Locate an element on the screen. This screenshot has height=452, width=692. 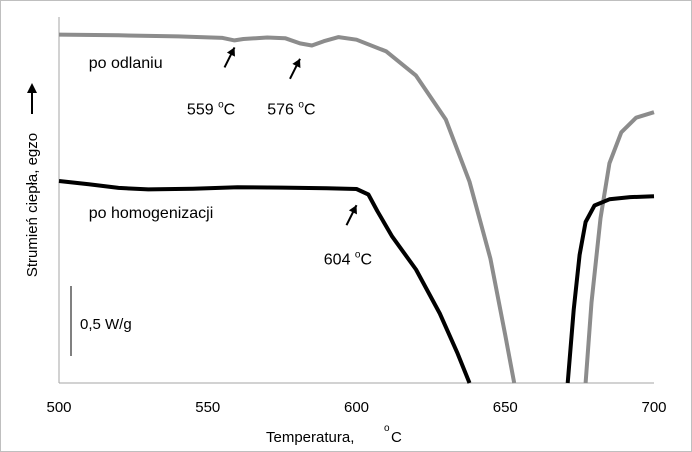
temperature-annotation: 576 oC is located at coordinates (291, 109).